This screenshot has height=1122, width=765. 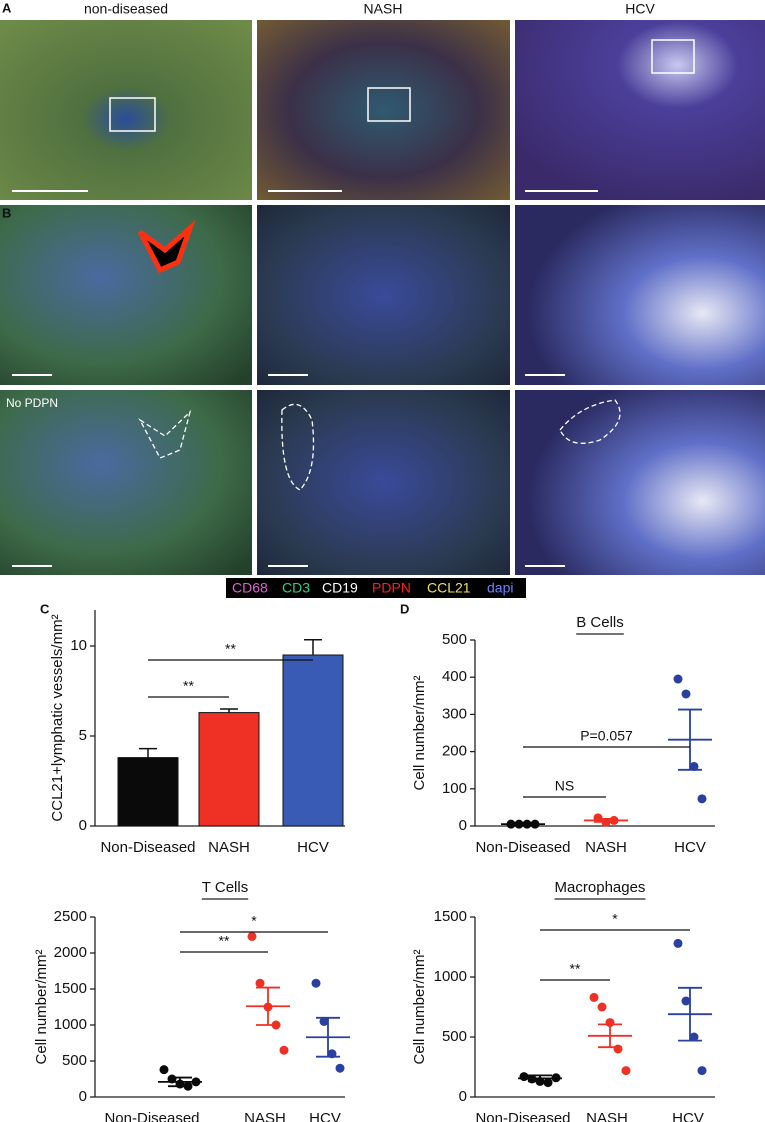 What do you see at coordinates (600, 622) in the screenshot?
I see `chart-title: B Cells` at bounding box center [600, 622].